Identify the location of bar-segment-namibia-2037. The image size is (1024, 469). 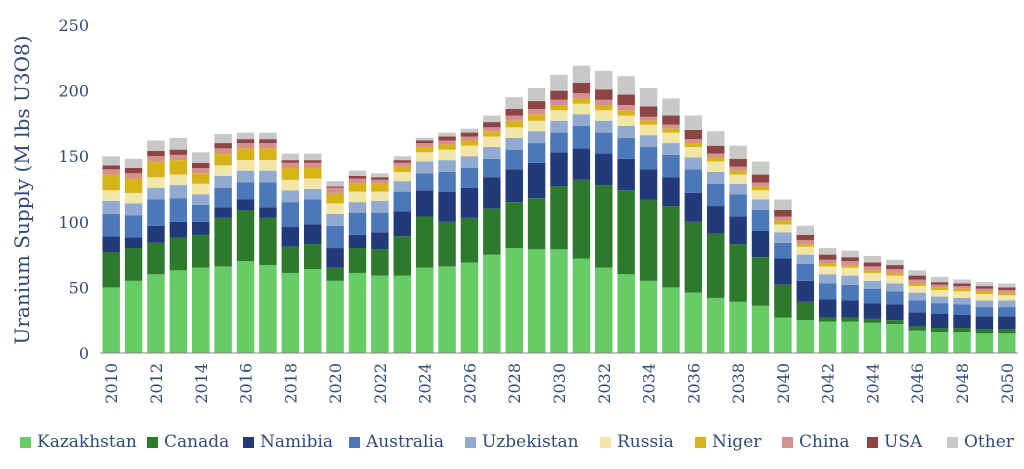
(716, 220).